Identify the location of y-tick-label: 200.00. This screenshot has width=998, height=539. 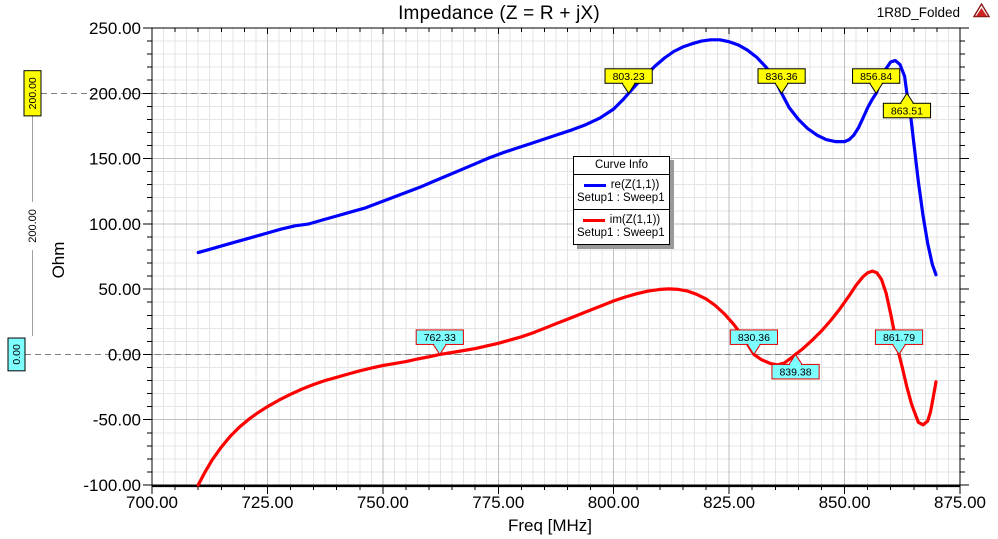
(115, 93).